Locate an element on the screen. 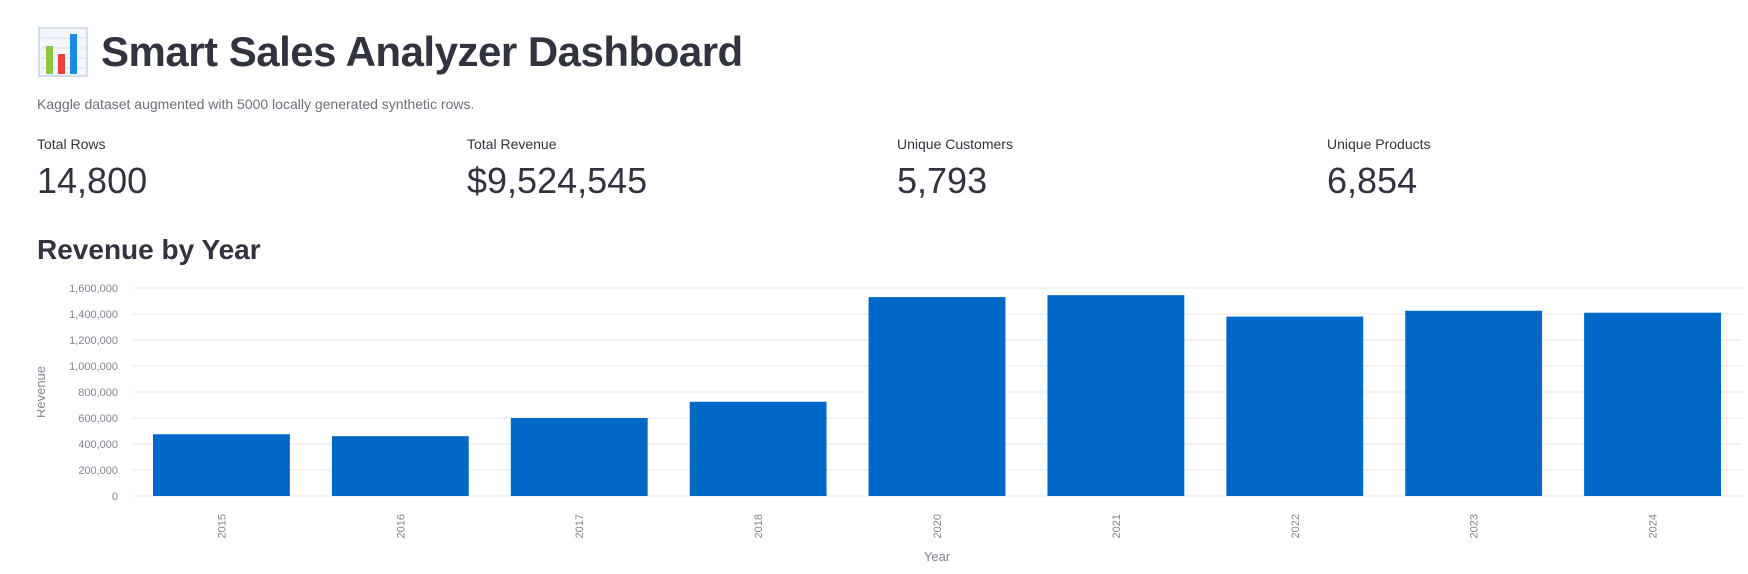  x-tick-label: 2024 is located at coordinates (1654, 526).